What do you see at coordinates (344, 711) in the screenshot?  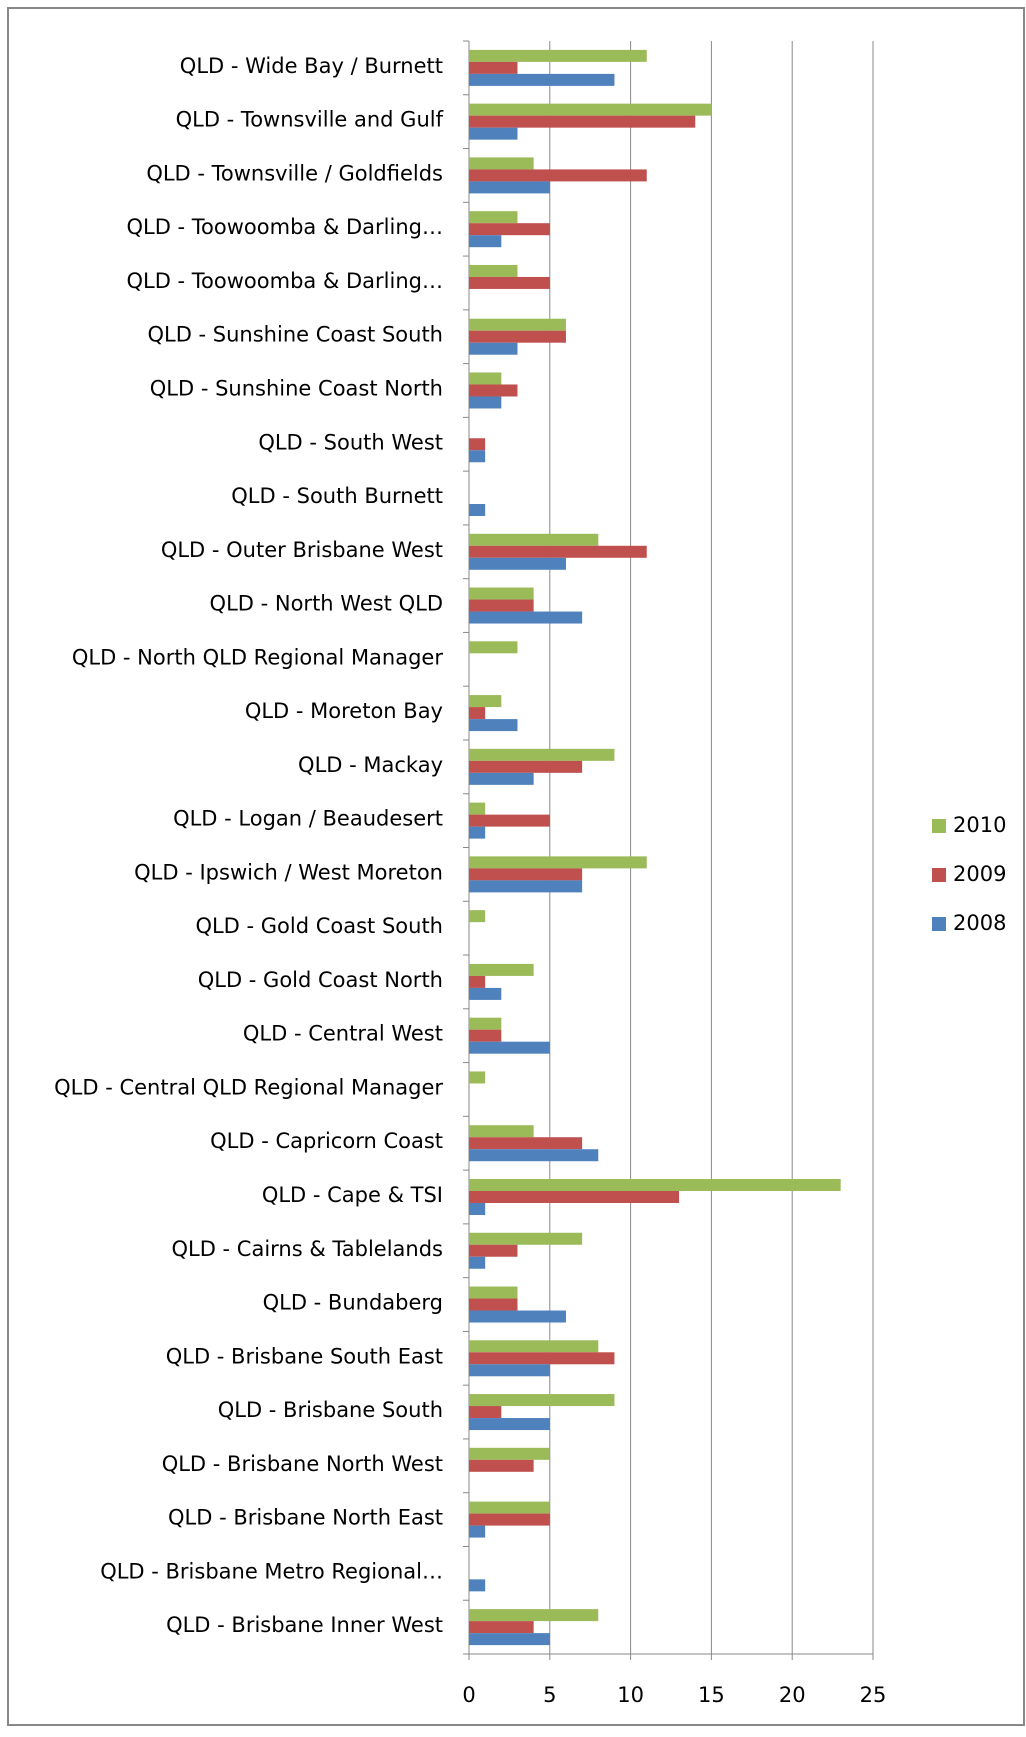 I see `y-tick-label: QLD - Moreton Bay` at bounding box center [344, 711].